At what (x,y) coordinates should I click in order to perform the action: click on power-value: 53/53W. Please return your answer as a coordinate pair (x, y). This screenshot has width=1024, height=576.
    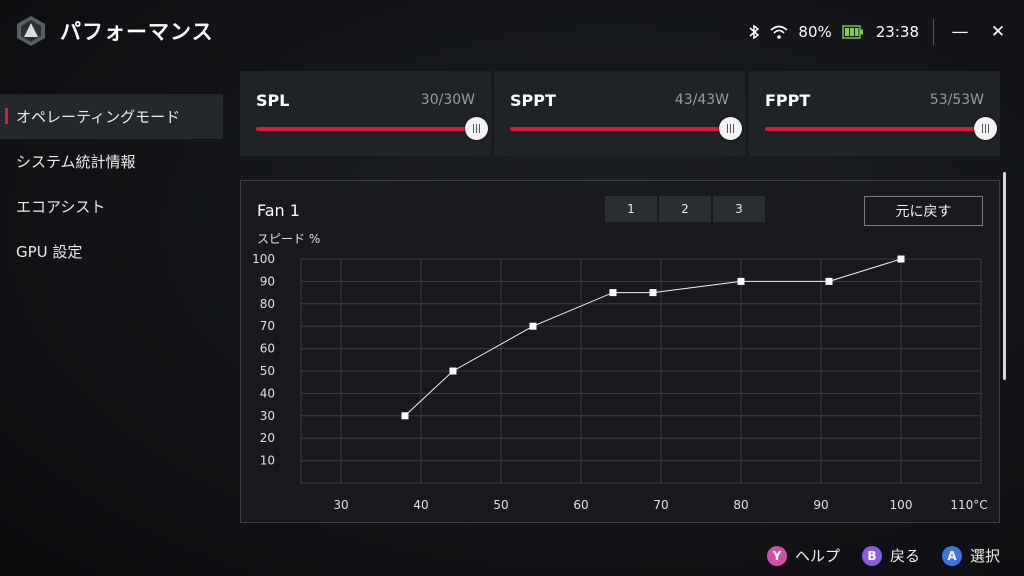
    Looking at the image, I should click on (956, 100).